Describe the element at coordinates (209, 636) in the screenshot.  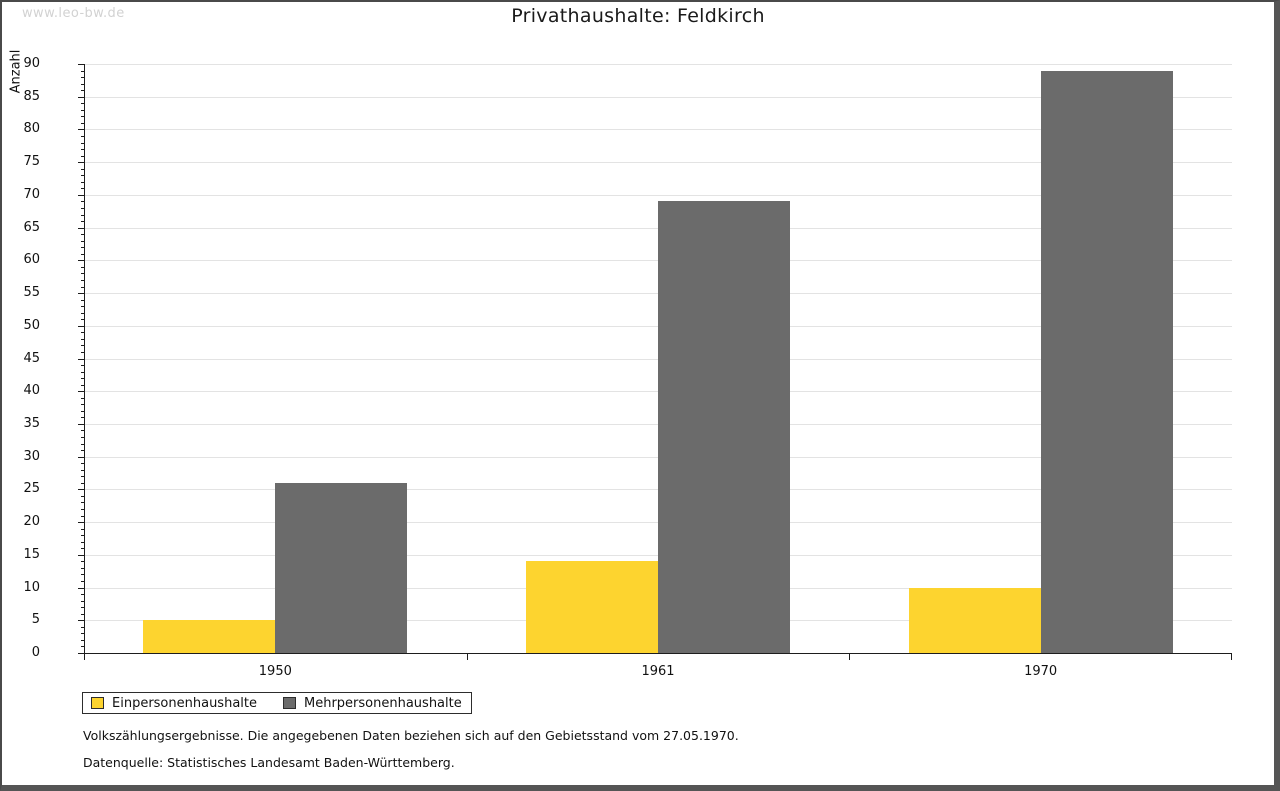
I see `bar-1950-einpersonenhaushalte` at that location.